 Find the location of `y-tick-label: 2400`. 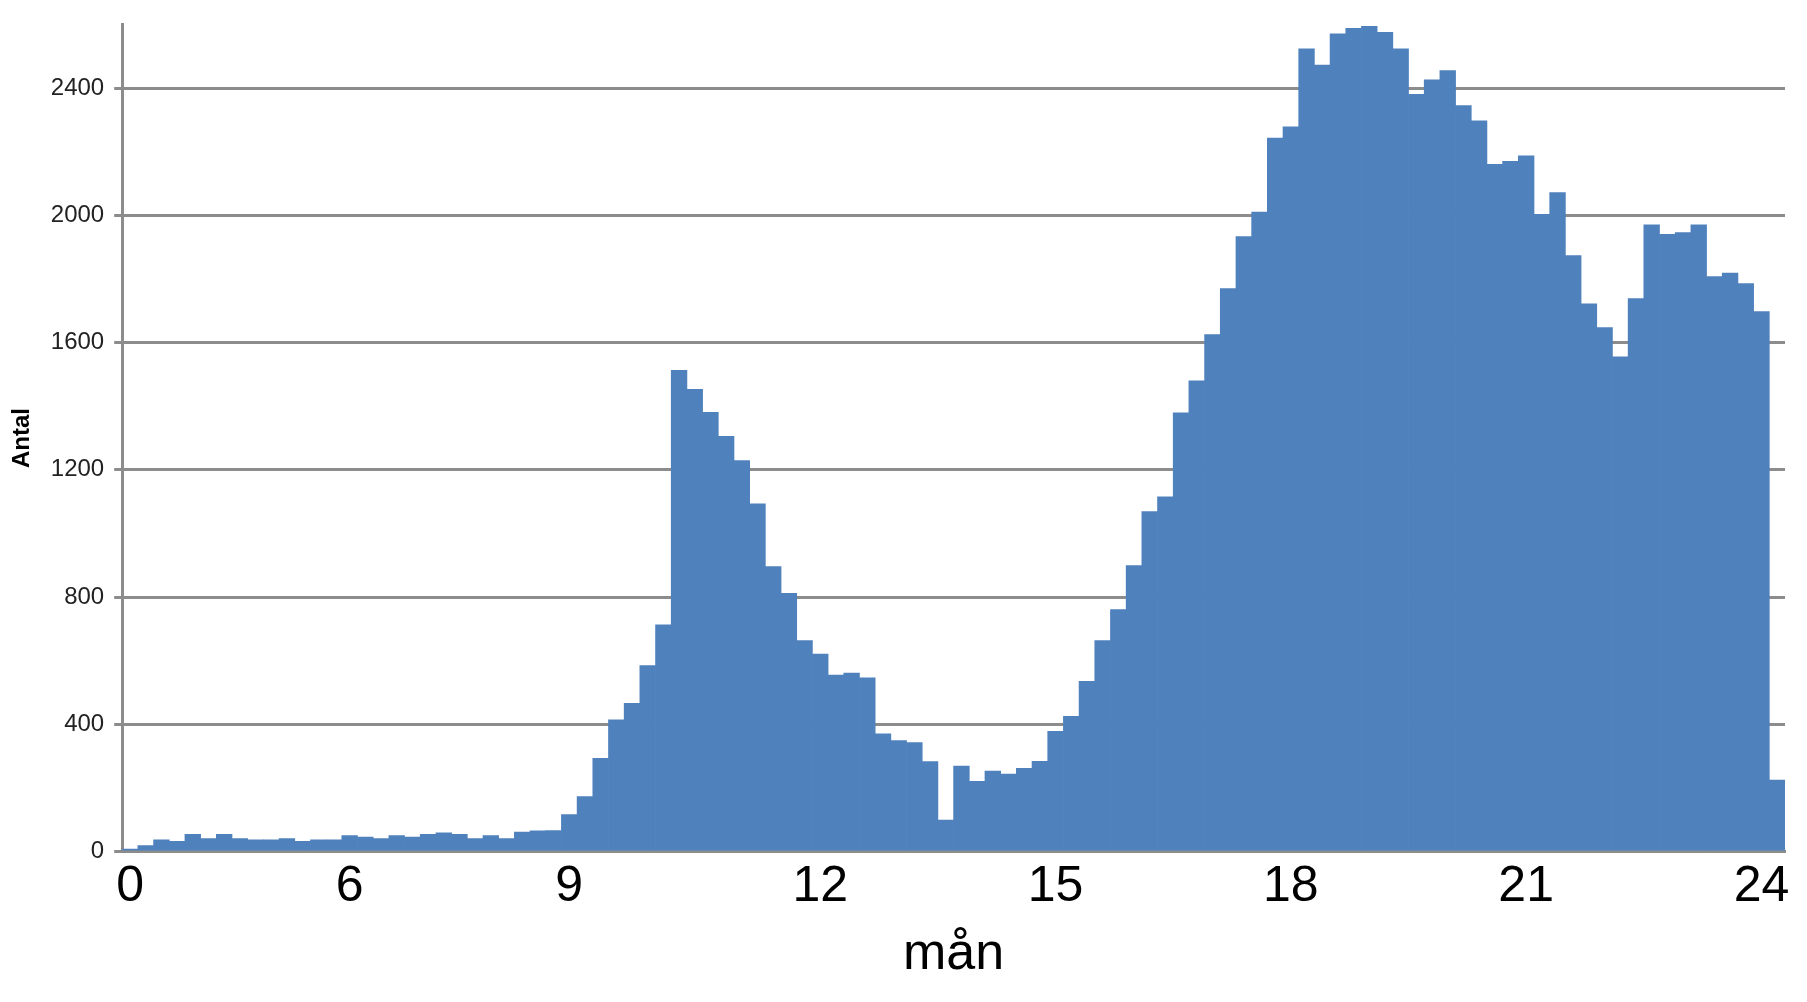

y-tick-label: 2400 is located at coordinates (77, 86).